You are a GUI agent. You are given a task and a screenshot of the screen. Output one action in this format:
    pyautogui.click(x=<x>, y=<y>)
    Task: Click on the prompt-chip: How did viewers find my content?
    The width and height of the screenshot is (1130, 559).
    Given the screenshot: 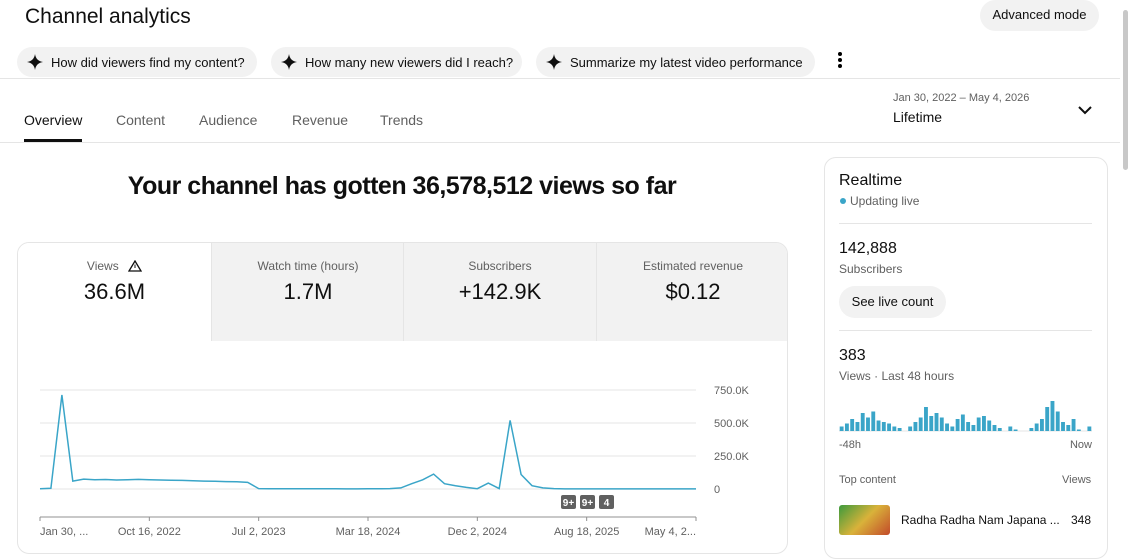 What is the action you would take?
    pyautogui.click(x=137, y=62)
    